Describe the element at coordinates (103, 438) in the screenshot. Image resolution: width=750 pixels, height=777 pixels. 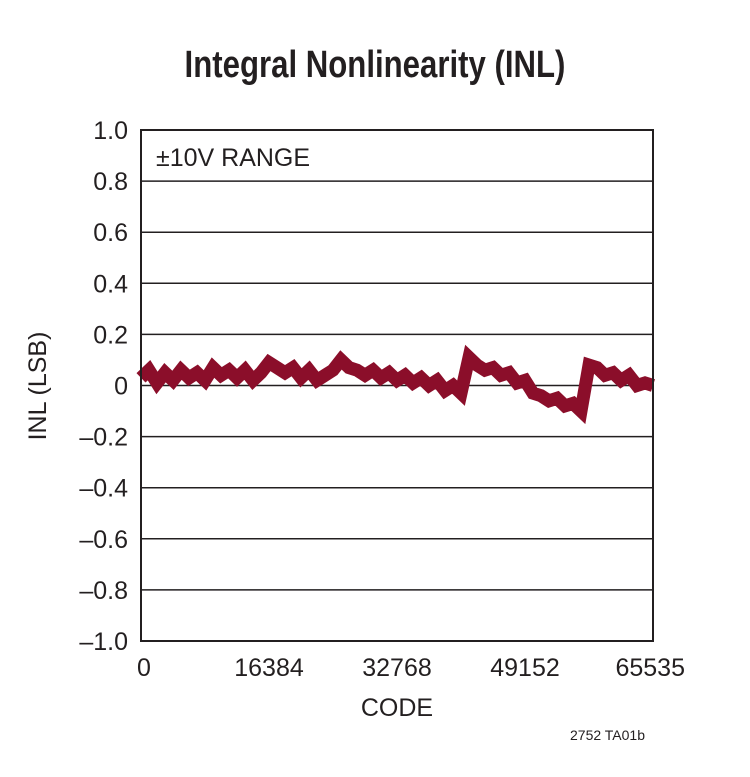
I see `y-tick-label: –0.2` at that location.